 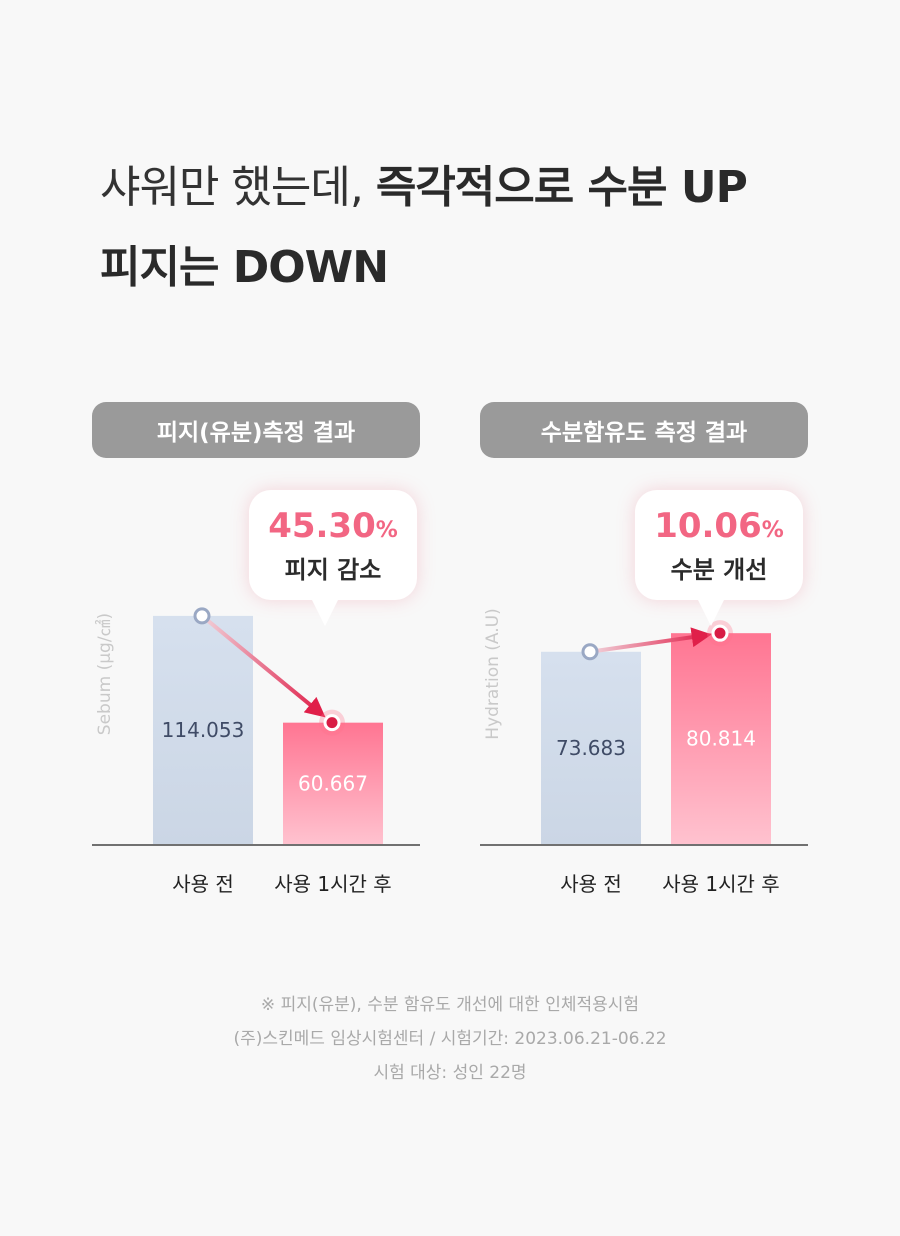 What do you see at coordinates (238, 187) in the screenshot?
I see `headline-light-text: 샤워만 했는데,` at bounding box center [238, 187].